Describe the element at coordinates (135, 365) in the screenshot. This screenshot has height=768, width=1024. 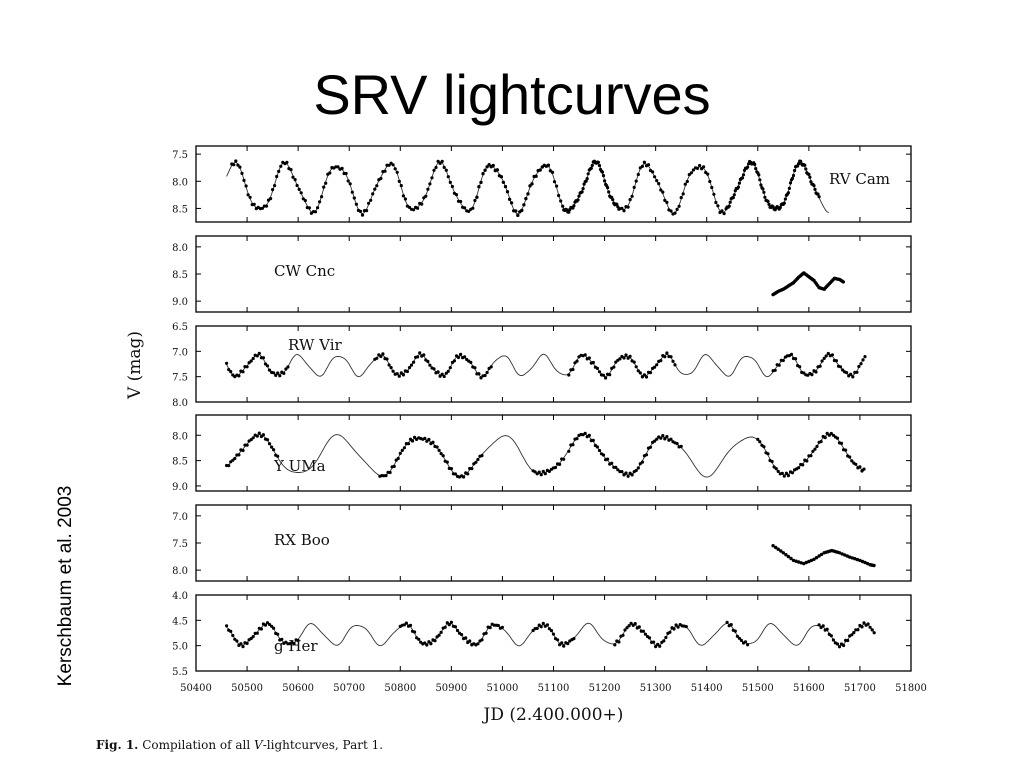
I see `y-axis-label: V (mag)` at that location.